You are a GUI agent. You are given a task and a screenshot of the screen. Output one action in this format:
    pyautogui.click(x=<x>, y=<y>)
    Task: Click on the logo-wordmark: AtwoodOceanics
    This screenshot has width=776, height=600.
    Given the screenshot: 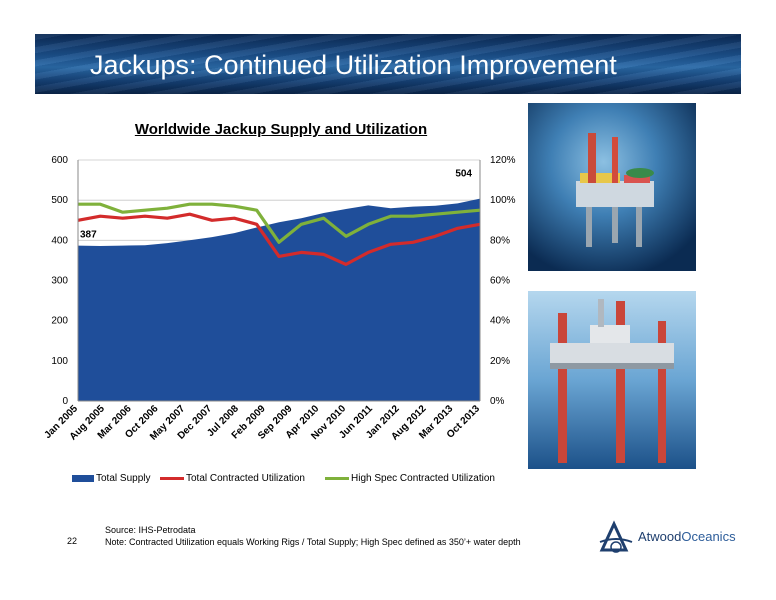 What is the action you would take?
    pyautogui.click(x=687, y=536)
    